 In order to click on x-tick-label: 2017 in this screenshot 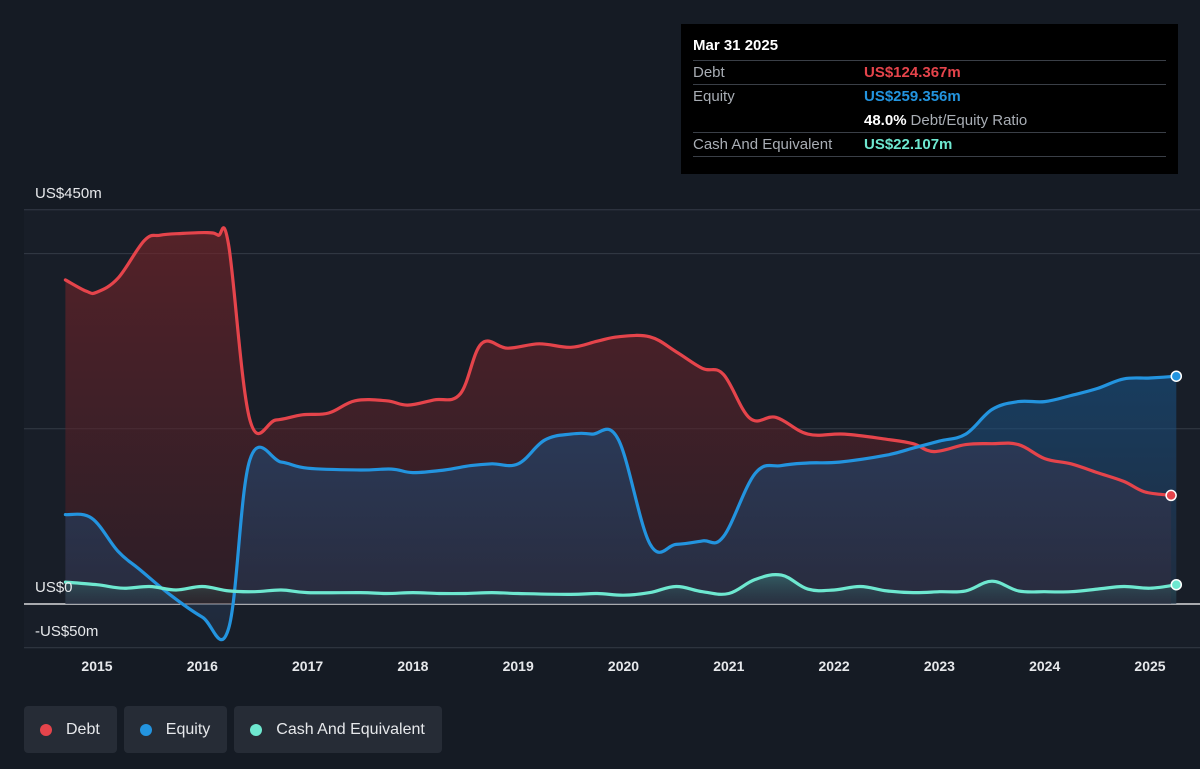, I will do `click(307, 666)`.